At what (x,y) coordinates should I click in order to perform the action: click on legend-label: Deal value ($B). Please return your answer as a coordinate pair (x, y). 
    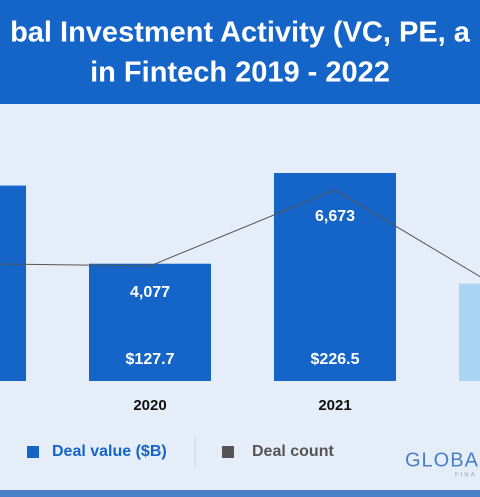
    Looking at the image, I should click on (109, 451).